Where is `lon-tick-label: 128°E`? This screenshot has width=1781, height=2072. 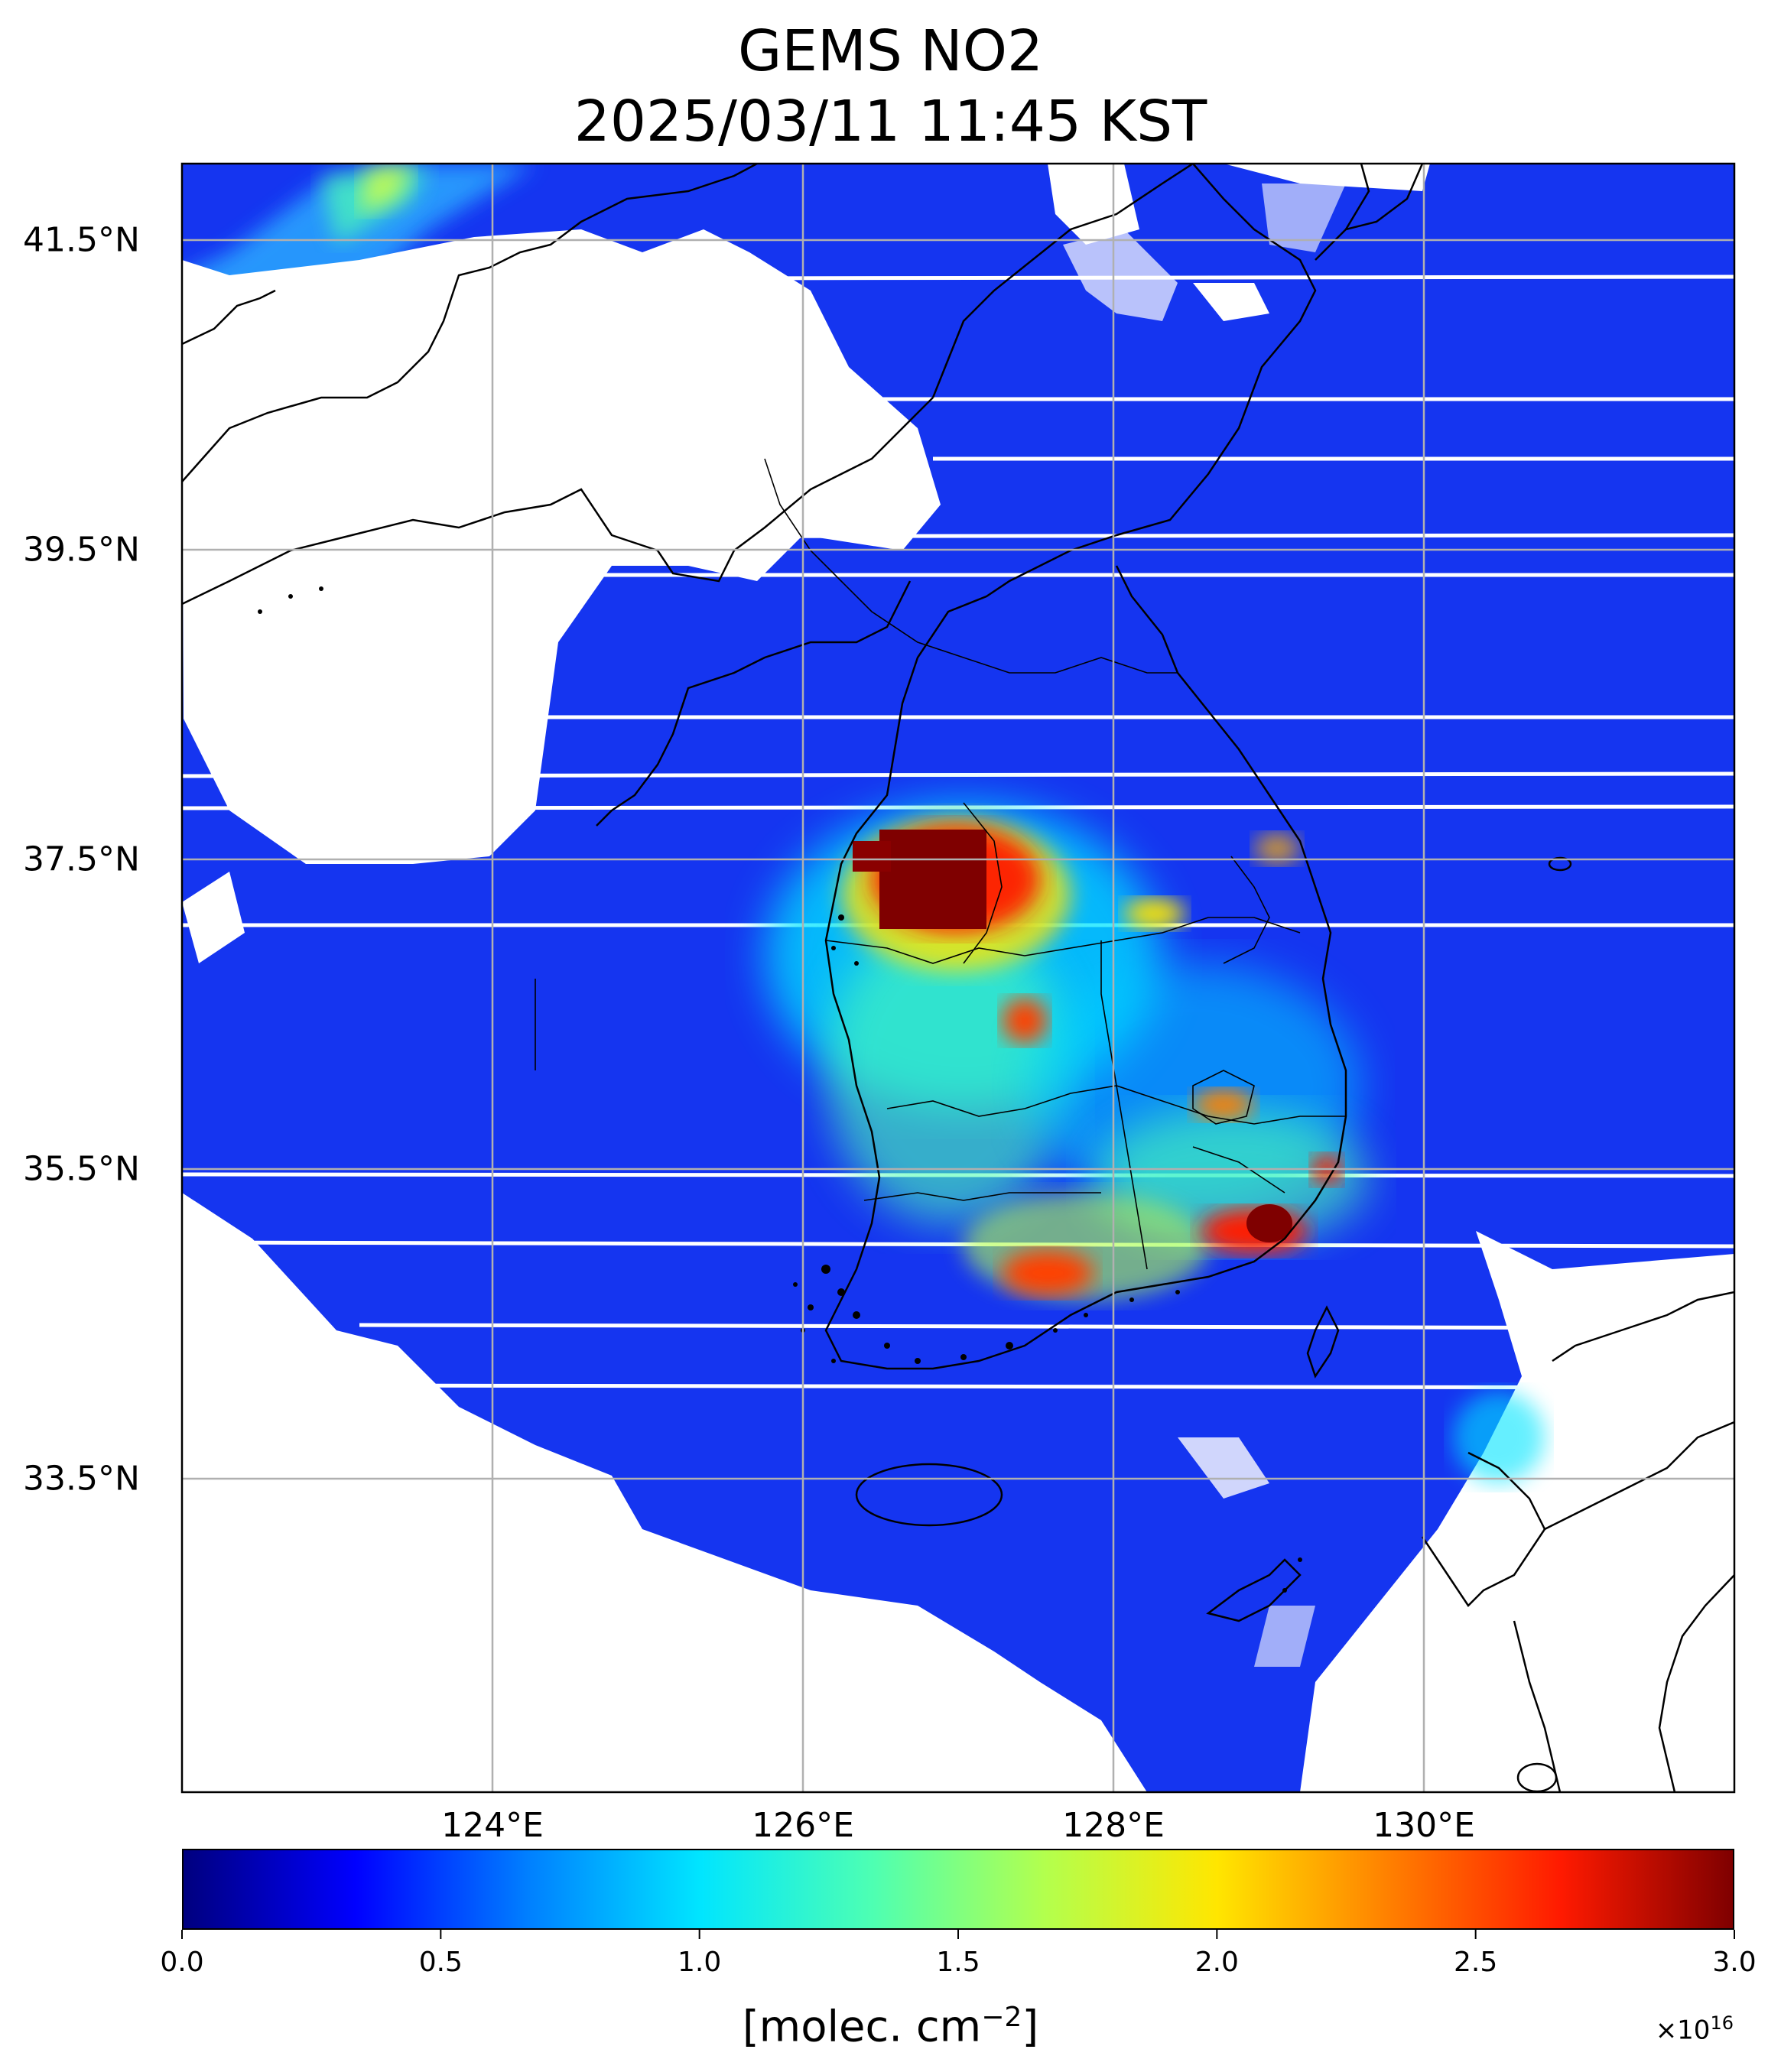
lon-tick-label: 128°E is located at coordinates (1113, 1826).